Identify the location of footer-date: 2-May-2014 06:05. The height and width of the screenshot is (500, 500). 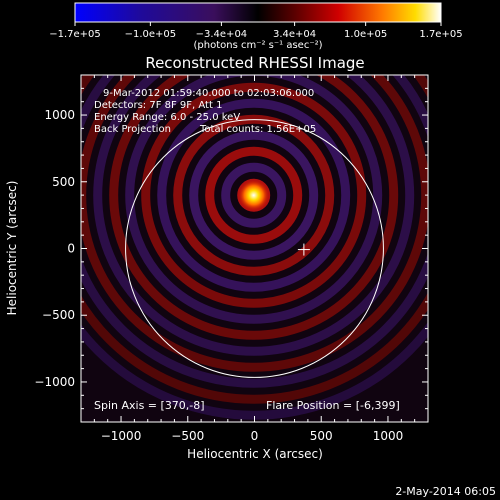
(445, 491).